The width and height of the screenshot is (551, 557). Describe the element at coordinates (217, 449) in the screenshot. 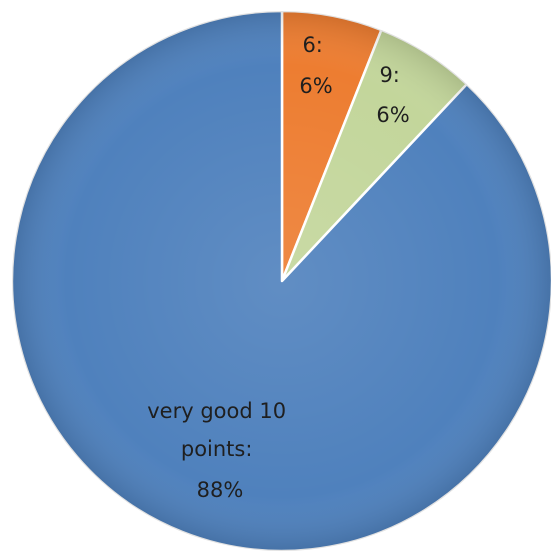

I see `slice-label-very-good-10-name-2: points:` at that location.